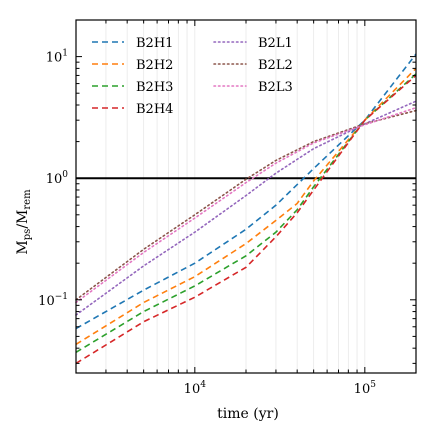 This screenshot has height=436, width=436. Describe the element at coordinates (154, 87) in the screenshot. I see `legend-label: B2H3` at that location.